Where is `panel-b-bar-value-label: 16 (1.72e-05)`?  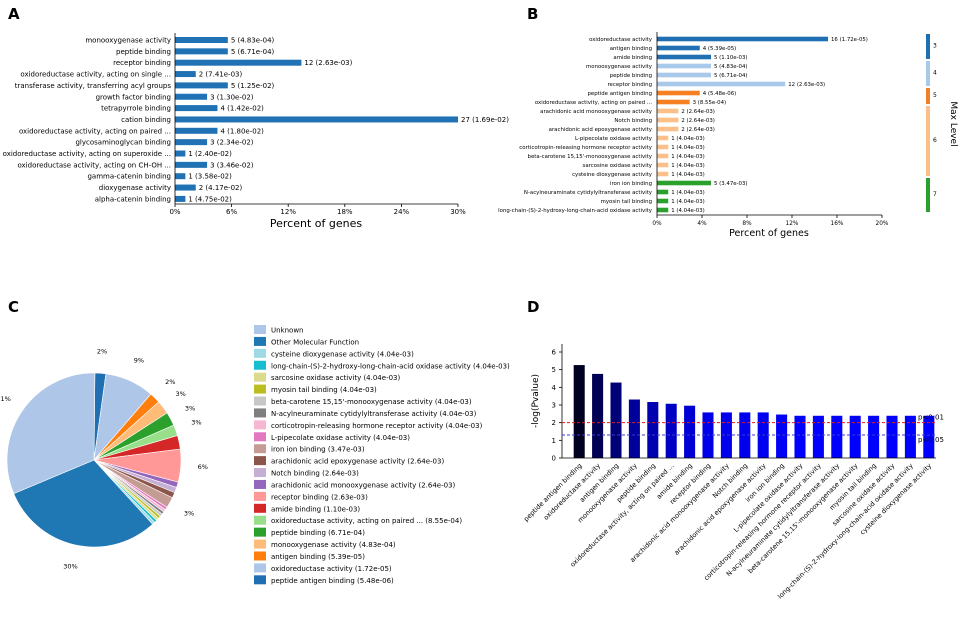 panel-b-bar-value-label: 16 (1.72e-05) is located at coordinates (849, 40).